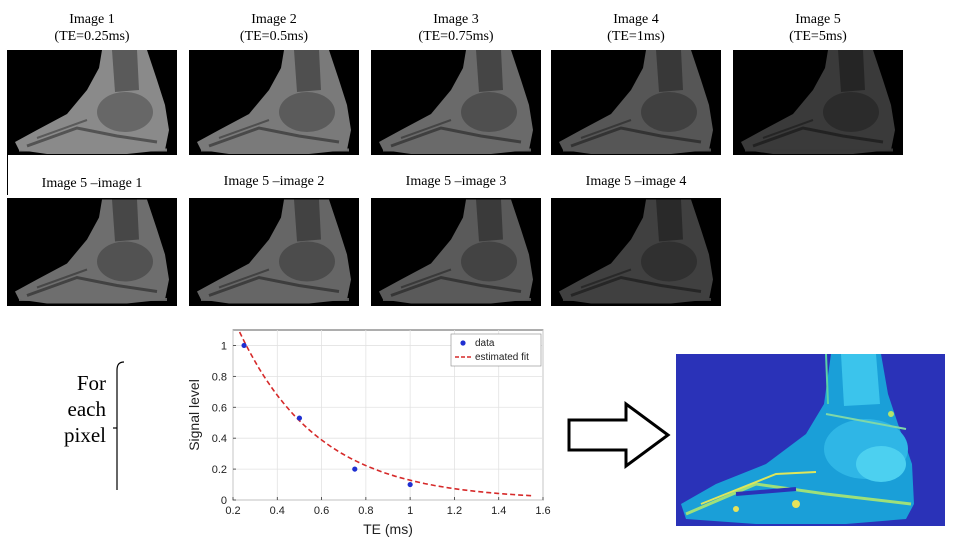  Describe the element at coordinates (365, 511) in the screenshot. I see `x-tick-label: 0.8` at that location.